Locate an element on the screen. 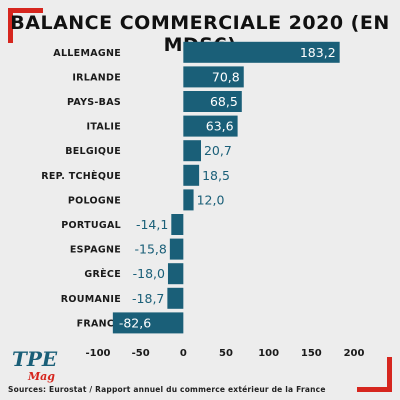  value-label: -82,6 is located at coordinates (135, 322).